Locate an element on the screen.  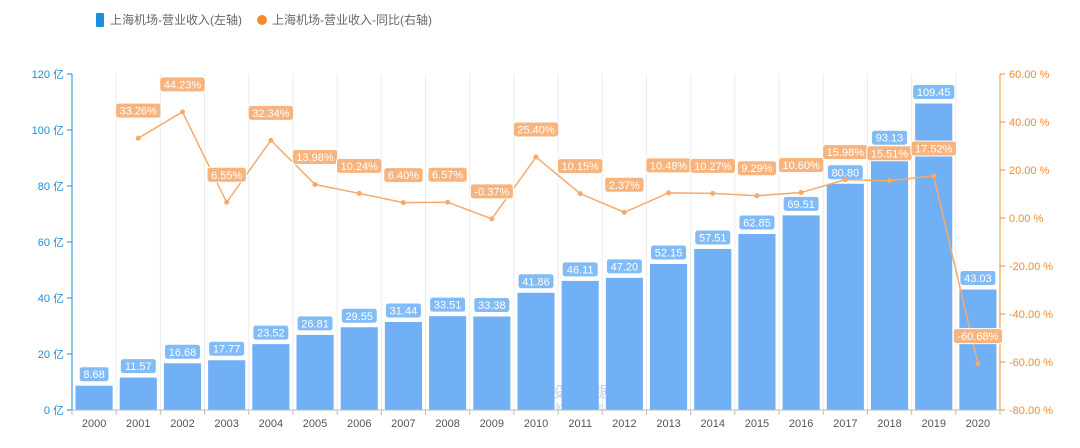
line-label: 10.60% is located at coordinates (801, 166).